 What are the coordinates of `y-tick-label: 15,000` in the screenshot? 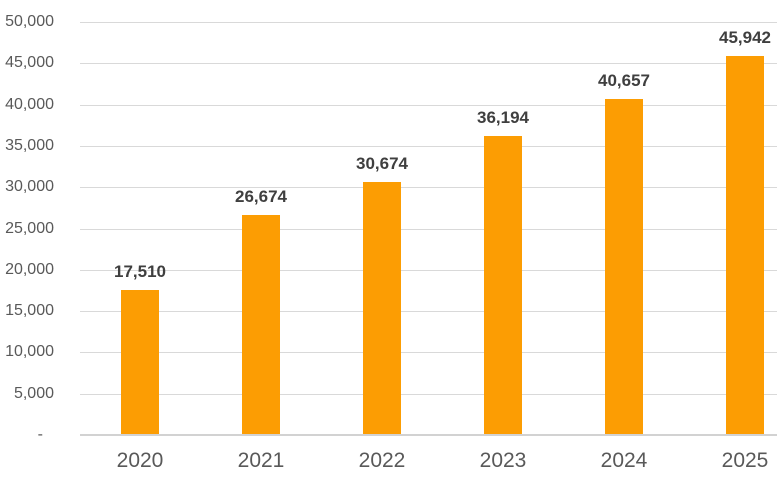 It's located at (29, 311).